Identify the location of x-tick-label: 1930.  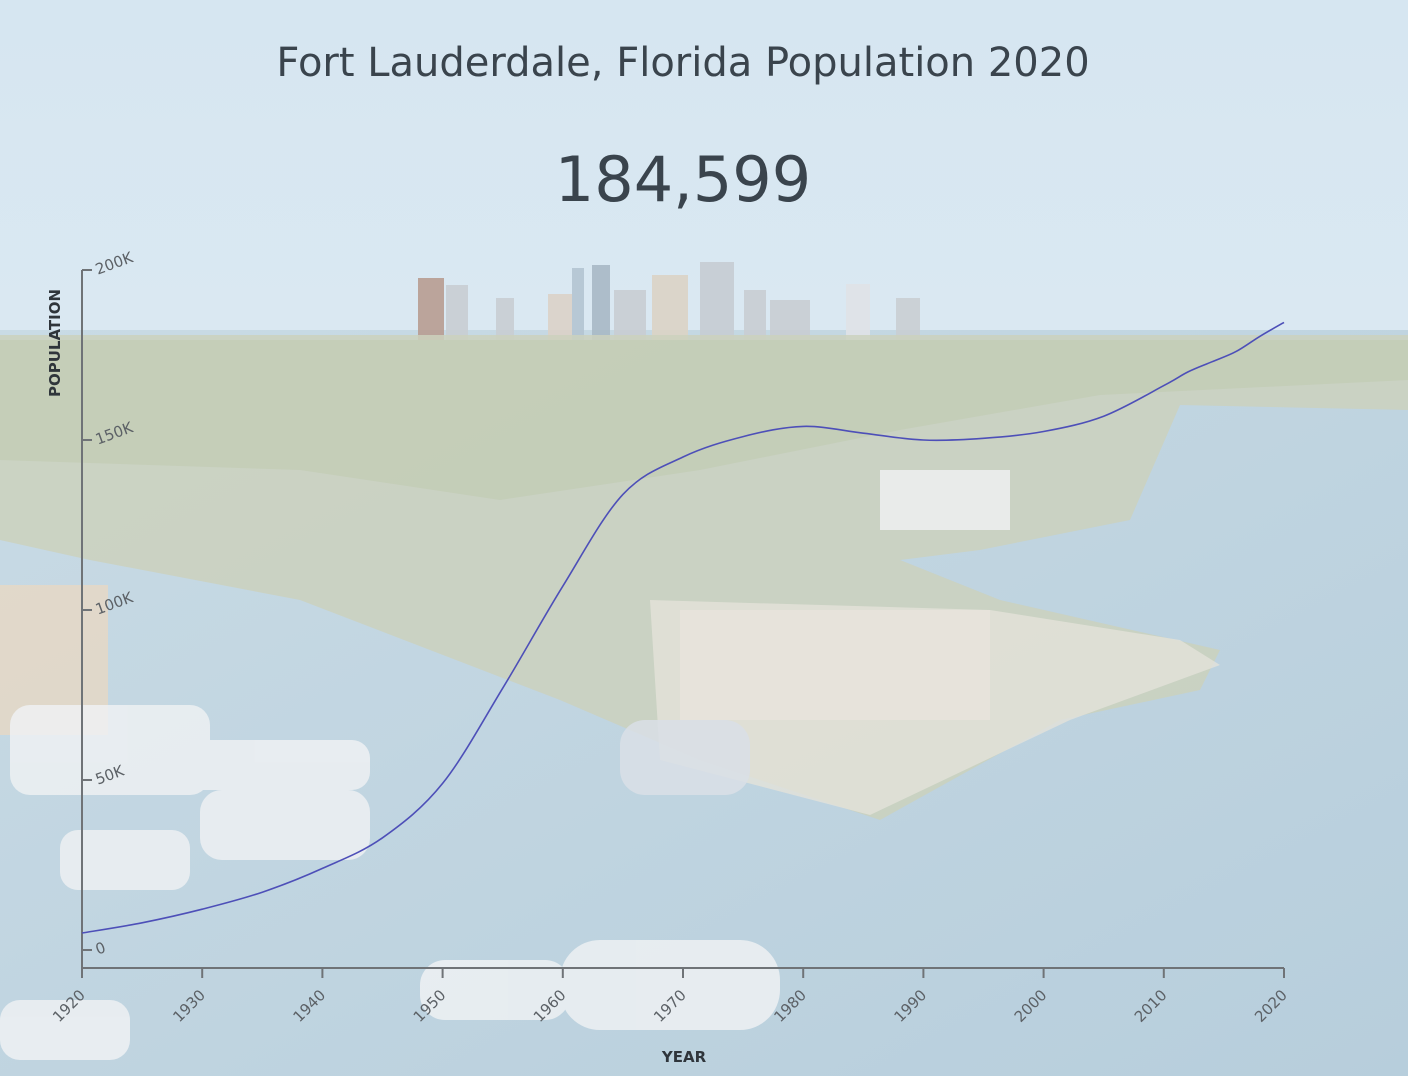
(189, 1006).